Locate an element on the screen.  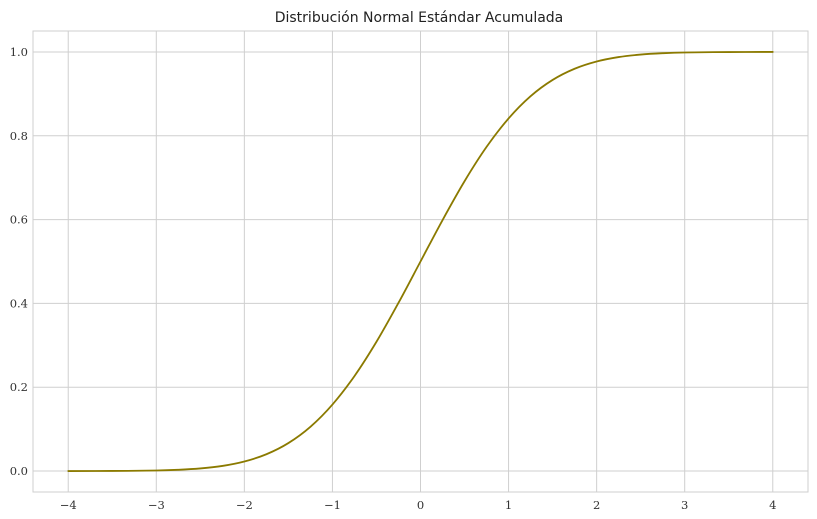
x-tick-label: −2 is located at coordinates (244, 505).